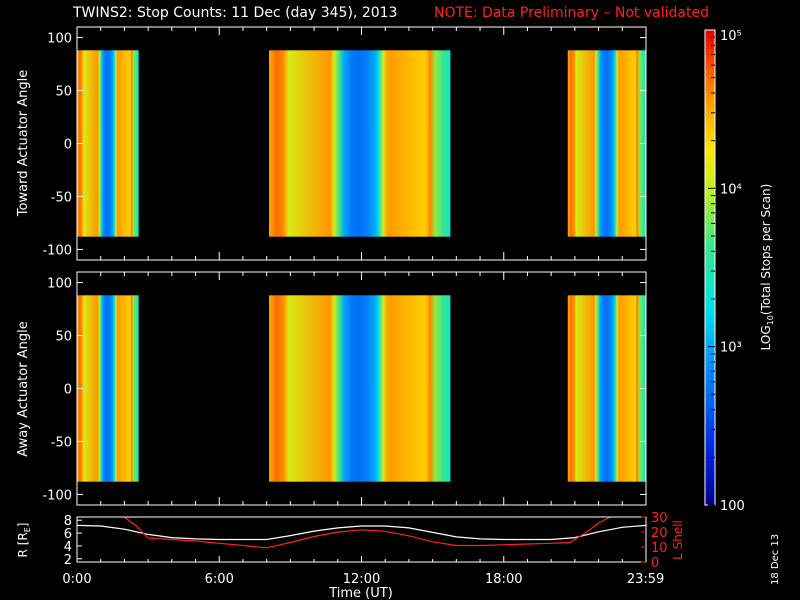 The height and width of the screenshot is (600, 800). What do you see at coordinates (23, 388) in the screenshot?
I see `away-y-label: Away Actuator Angle` at bounding box center [23, 388].